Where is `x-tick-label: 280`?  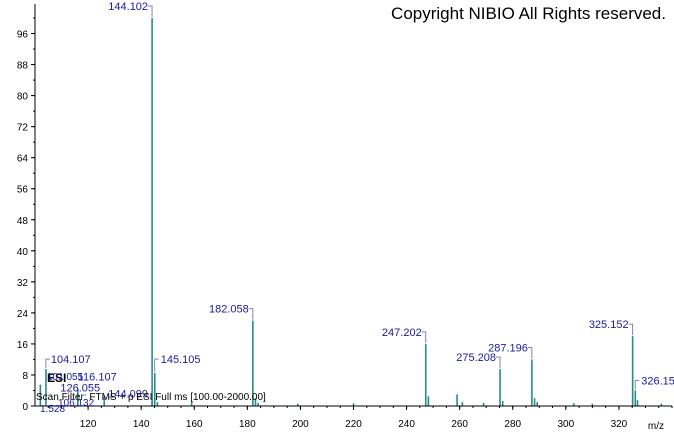 x-tick-label: 280 is located at coordinates (512, 424).